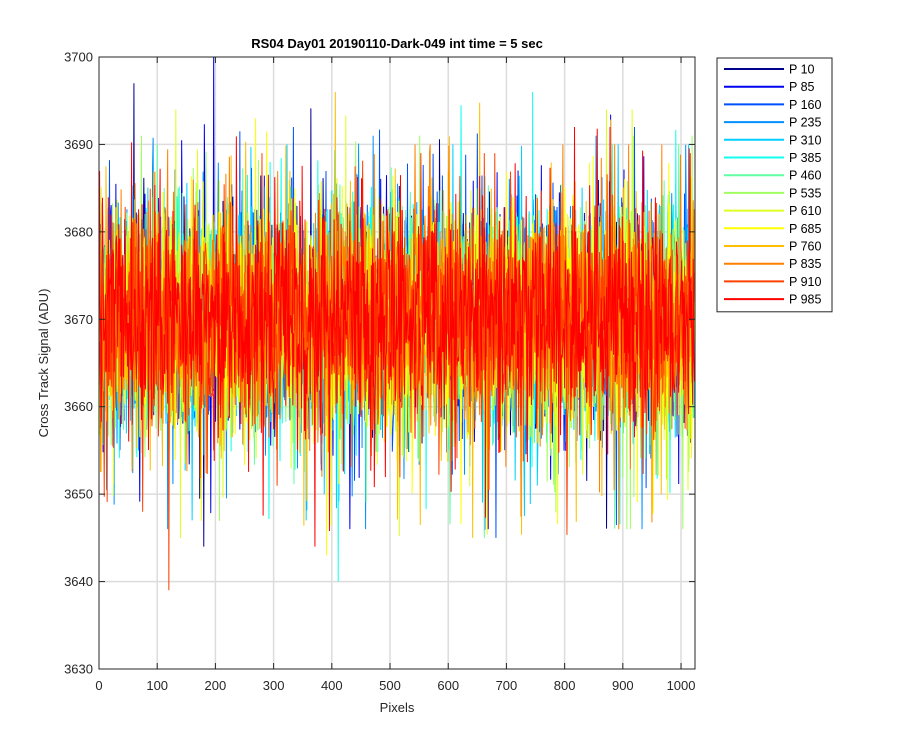 The image size is (900, 750). I want to click on x-tick-label: 0, so click(98, 685).